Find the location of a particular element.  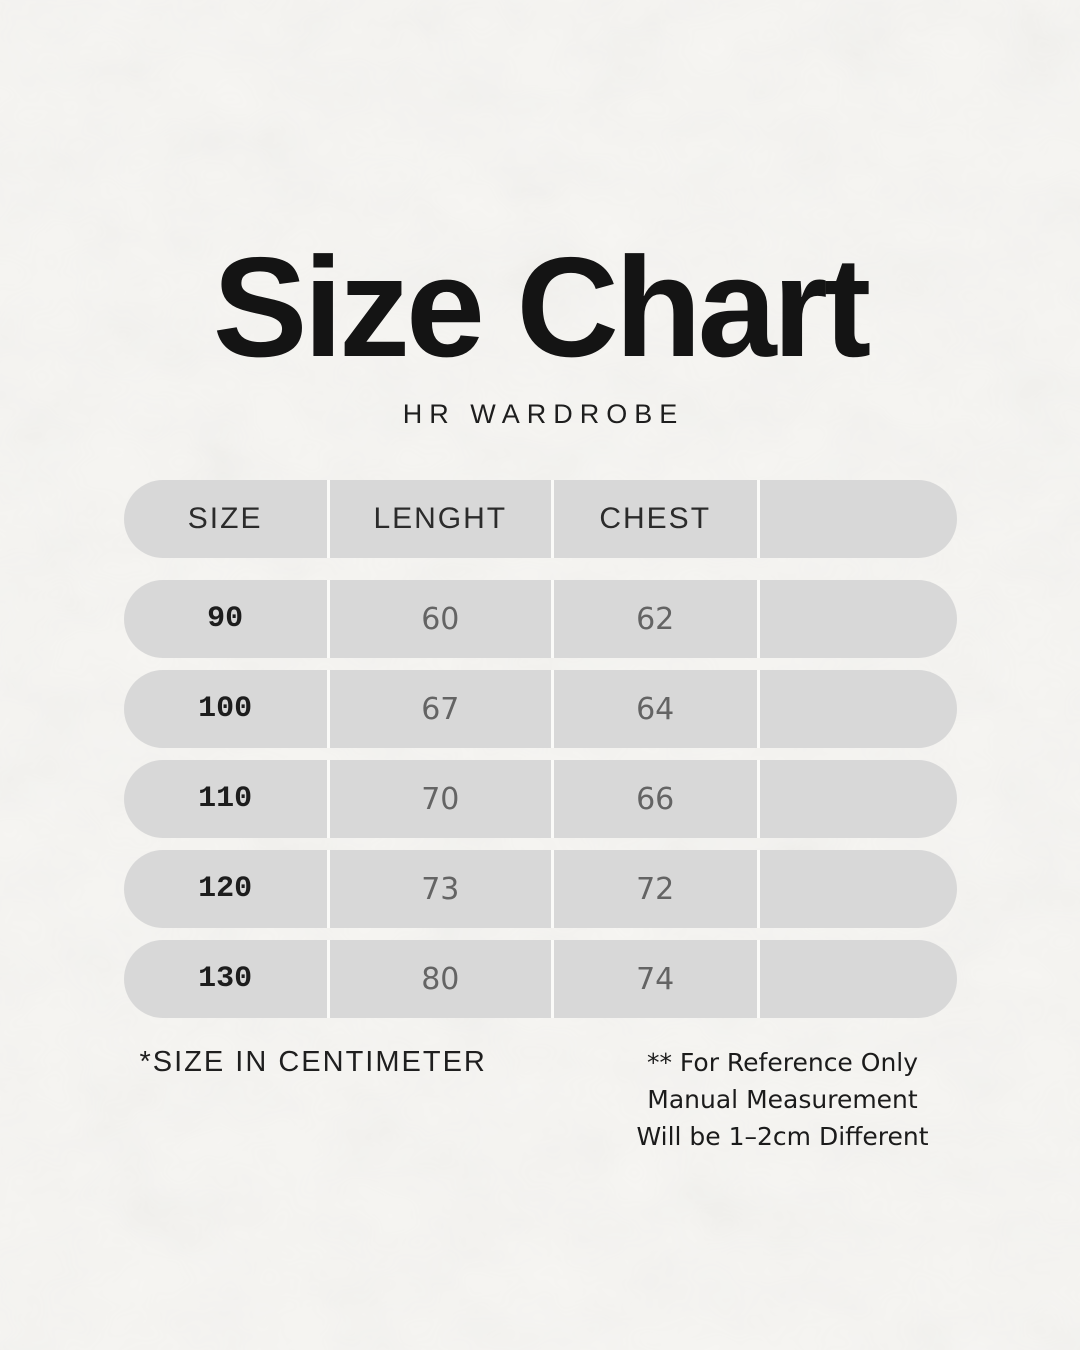

reference-note-line-1: ** For Reference Only is located at coordinates (782, 1062).